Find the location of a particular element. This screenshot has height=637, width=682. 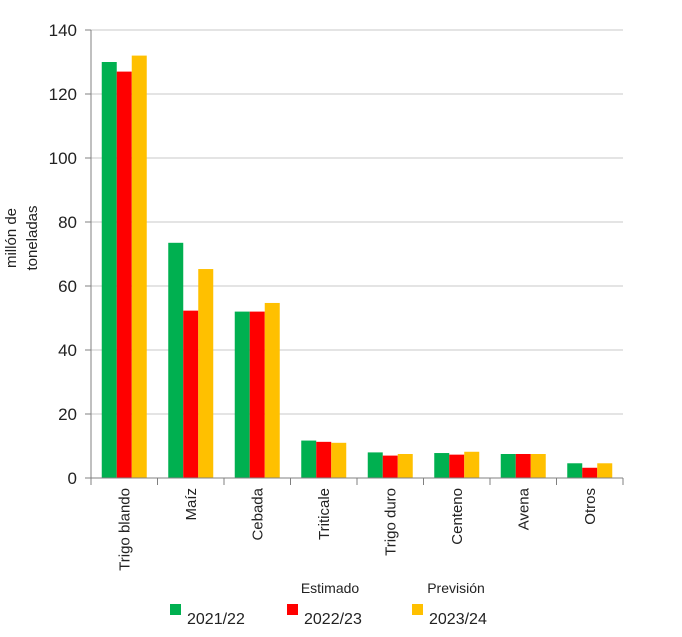

legend-annotation-estimado: Estimado is located at coordinates (330, 588).